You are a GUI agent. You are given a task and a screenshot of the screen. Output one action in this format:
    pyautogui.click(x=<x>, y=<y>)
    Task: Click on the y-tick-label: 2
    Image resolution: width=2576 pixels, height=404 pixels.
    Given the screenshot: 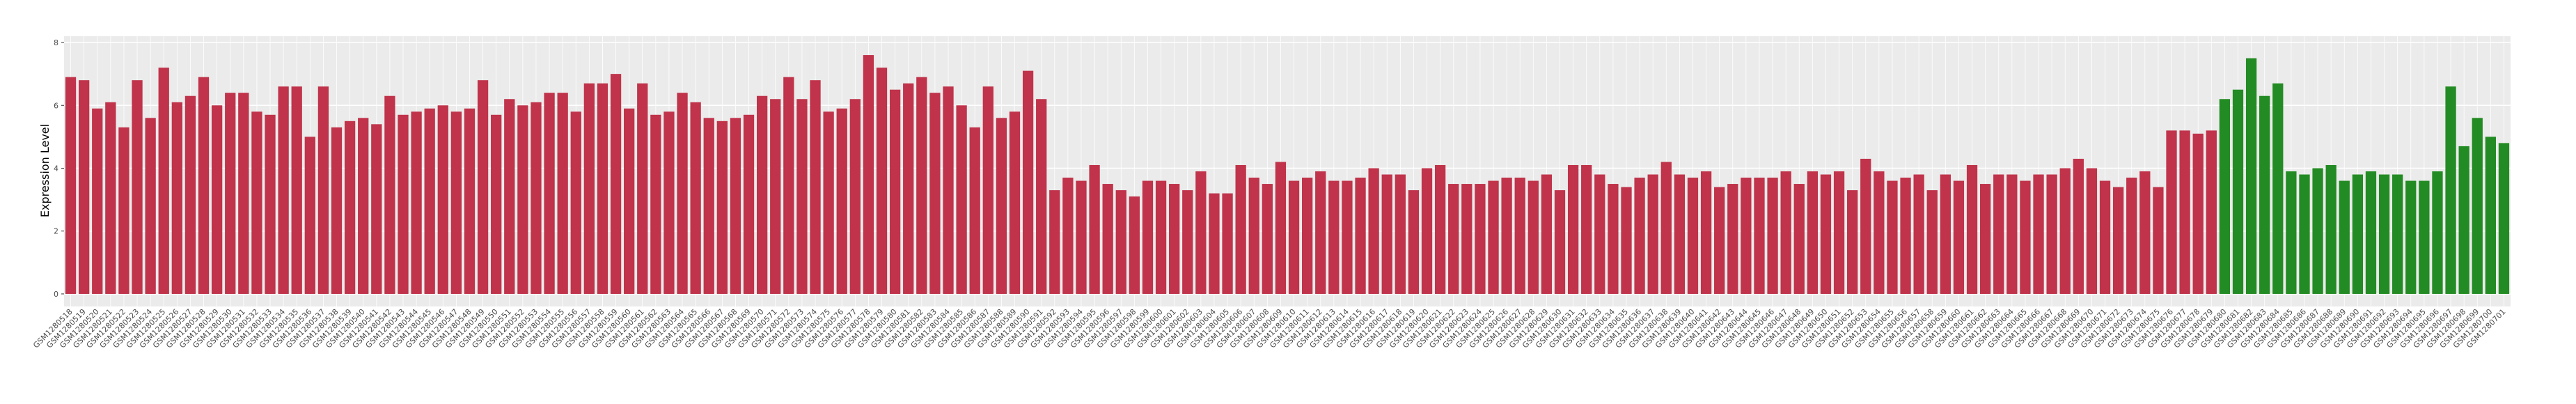 What is the action you would take?
    pyautogui.click(x=56, y=231)
    